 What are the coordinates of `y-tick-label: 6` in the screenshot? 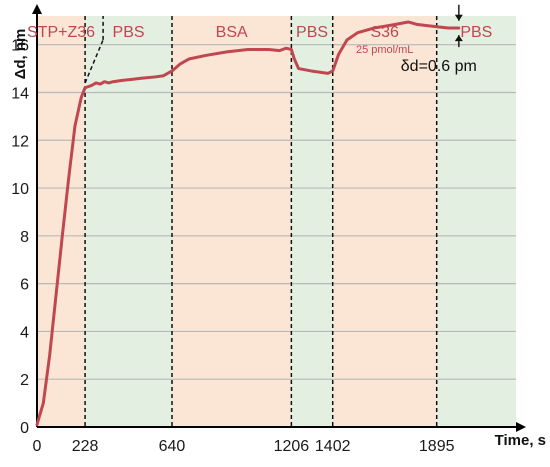 It's located at (24, 285).